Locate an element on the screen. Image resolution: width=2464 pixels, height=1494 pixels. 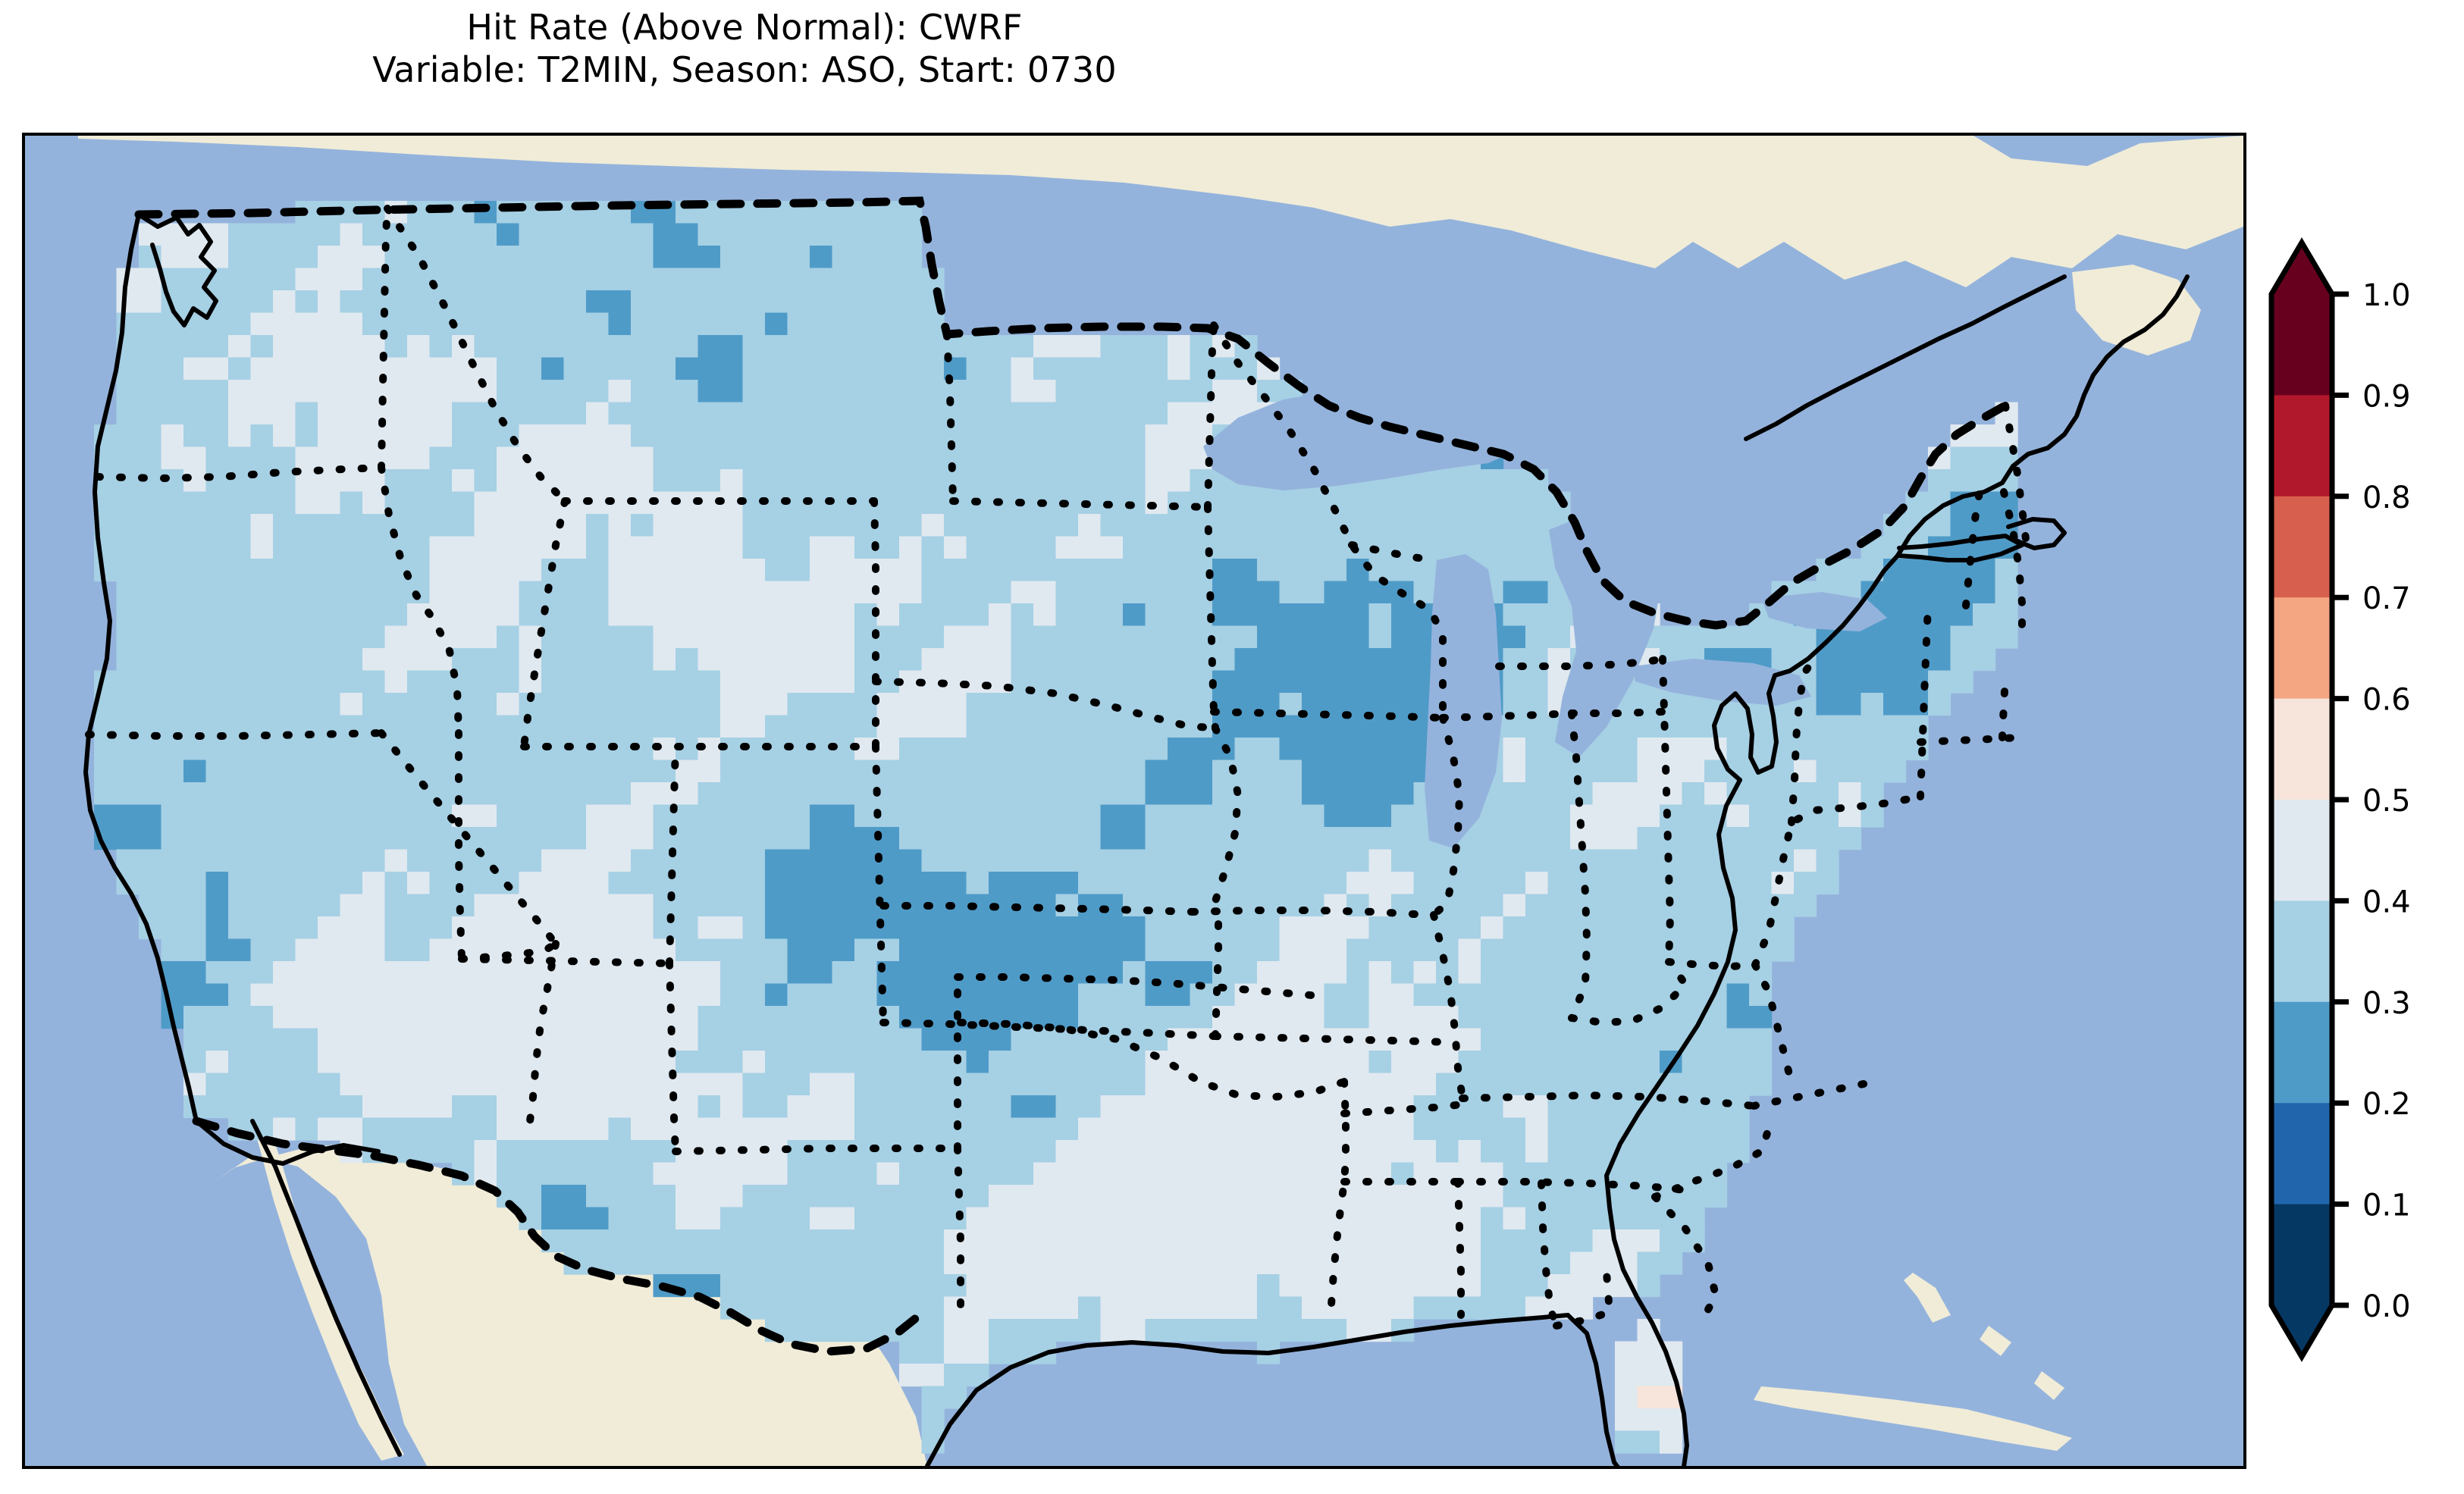
border-nd-sd is located at coordinates (1081, 504).